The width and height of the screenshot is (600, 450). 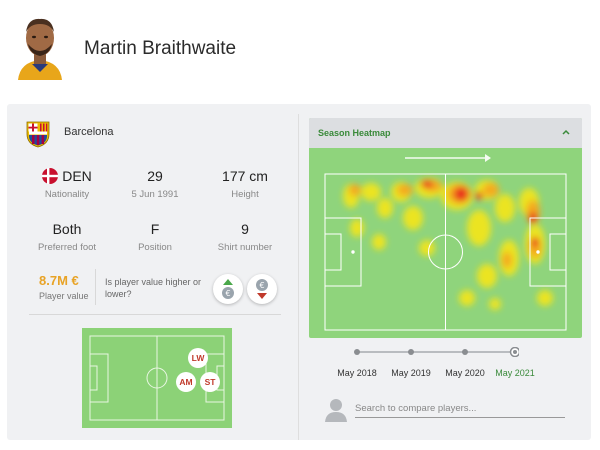 What do you see at coordinates (67, 194) in the screenshot?
I see `nationality-label: Nationality` at bounding box center [67, 194].